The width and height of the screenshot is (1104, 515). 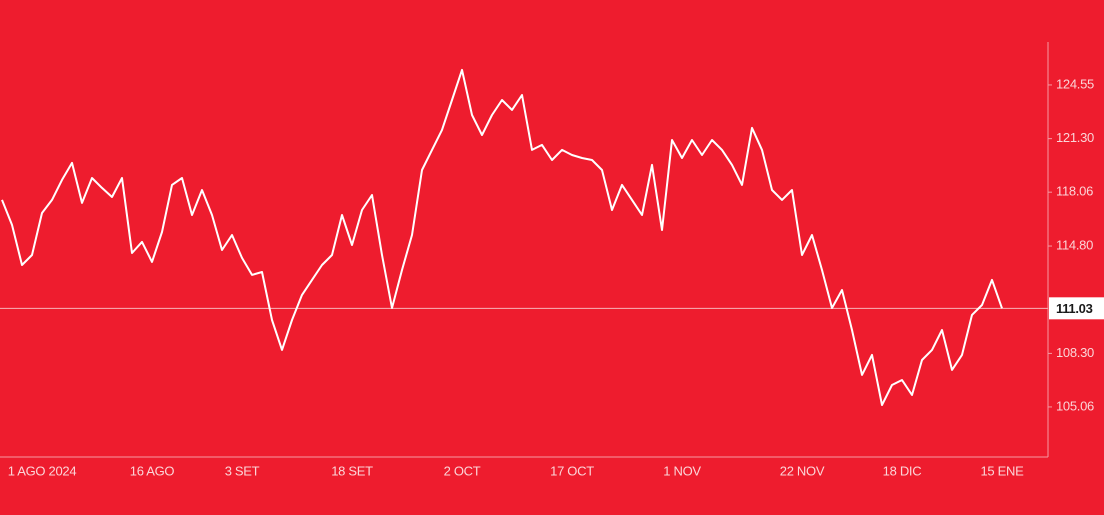 What do you see at coordinates (1075, 405) in the screenshot?
I see `y-tick-label: 105.06` at bounding box center [1075, 405].